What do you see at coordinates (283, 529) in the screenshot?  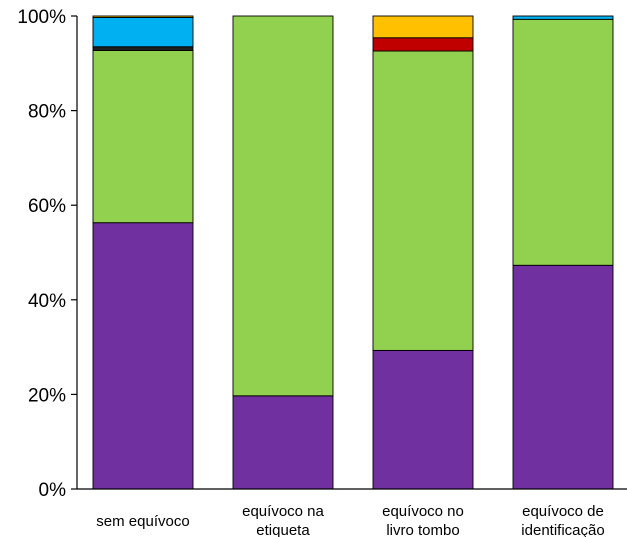 I see `x-category-label: etiqueta` at bounding box center [283, 529].